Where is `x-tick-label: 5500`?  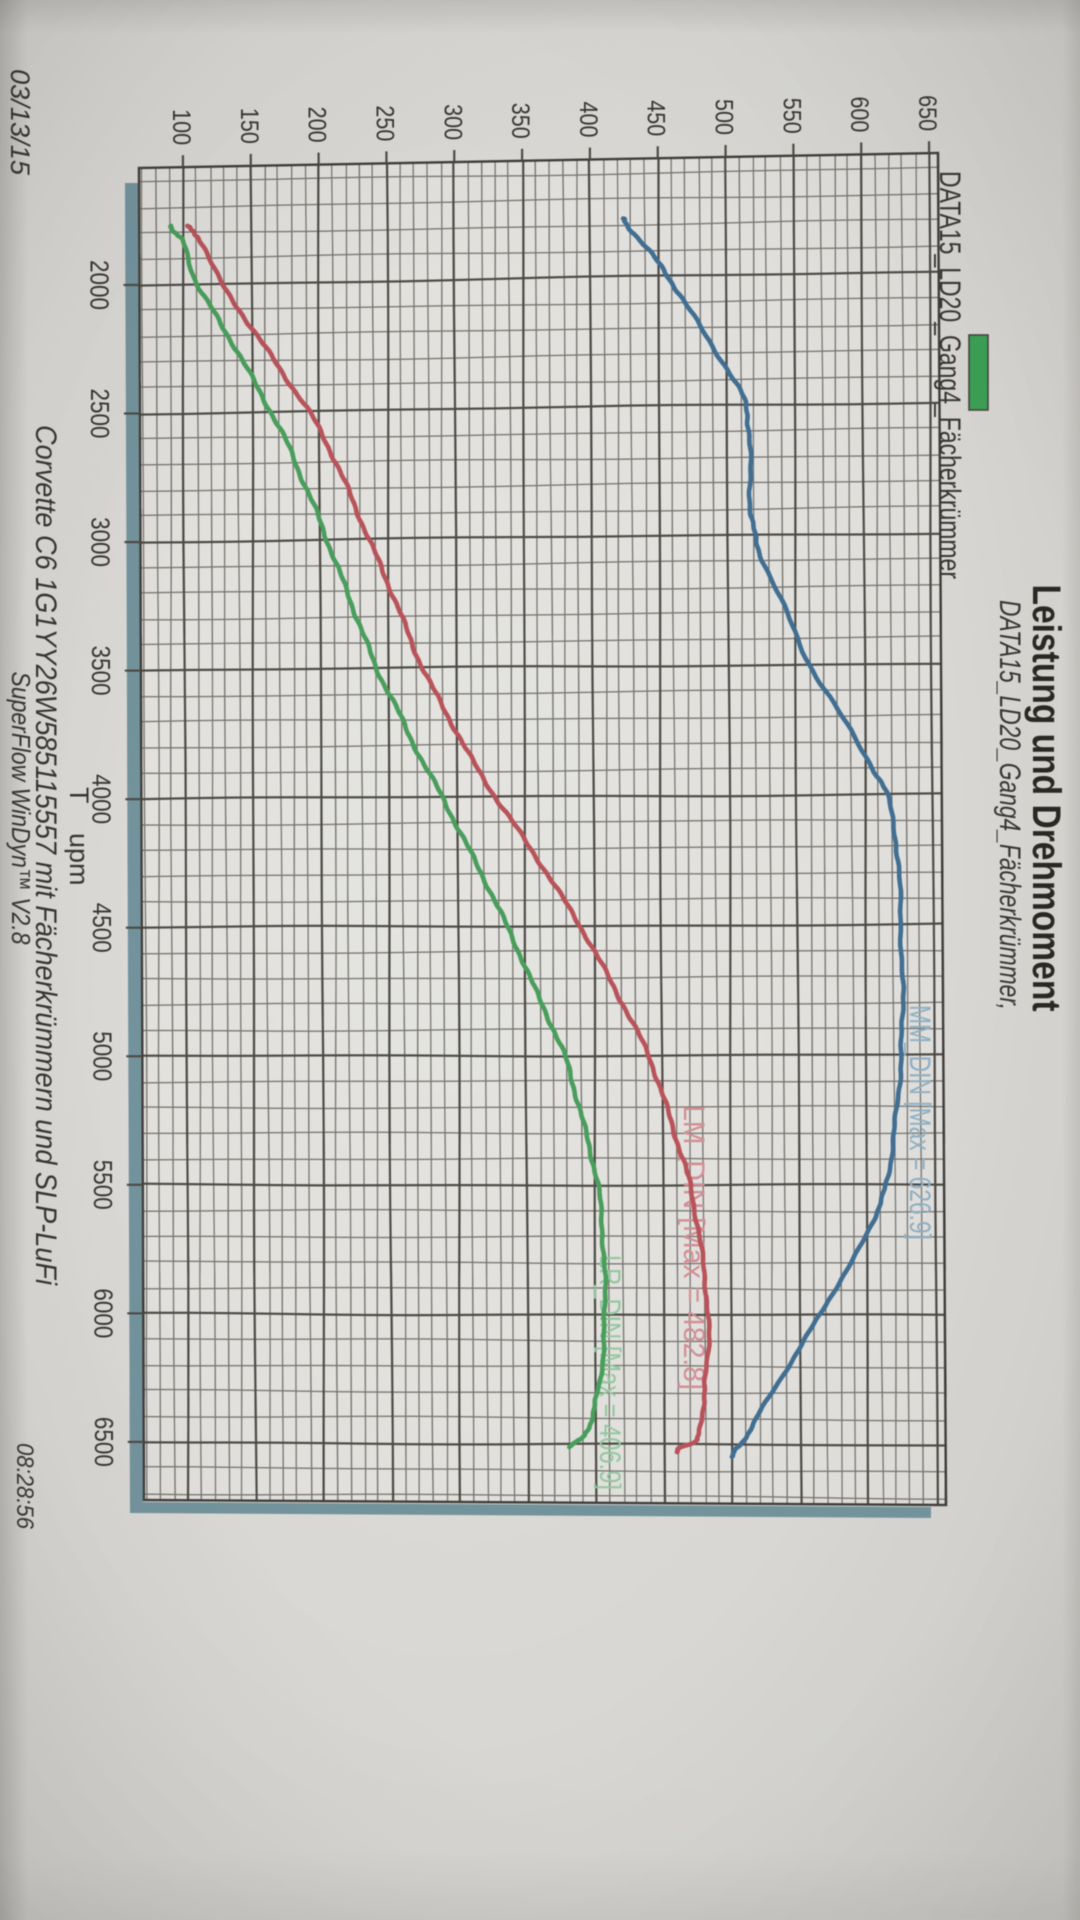
x-tick-label: 5500 is located at coordinates (103, 1185).